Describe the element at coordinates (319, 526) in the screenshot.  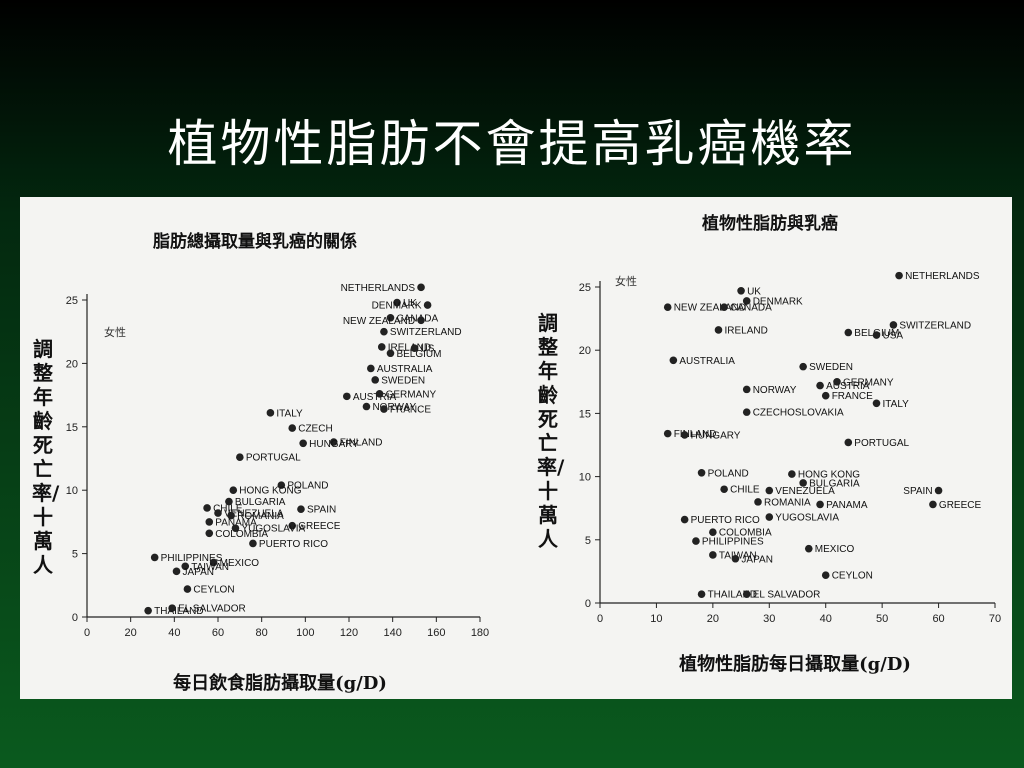
I see `point-label: GREECE` at that location.